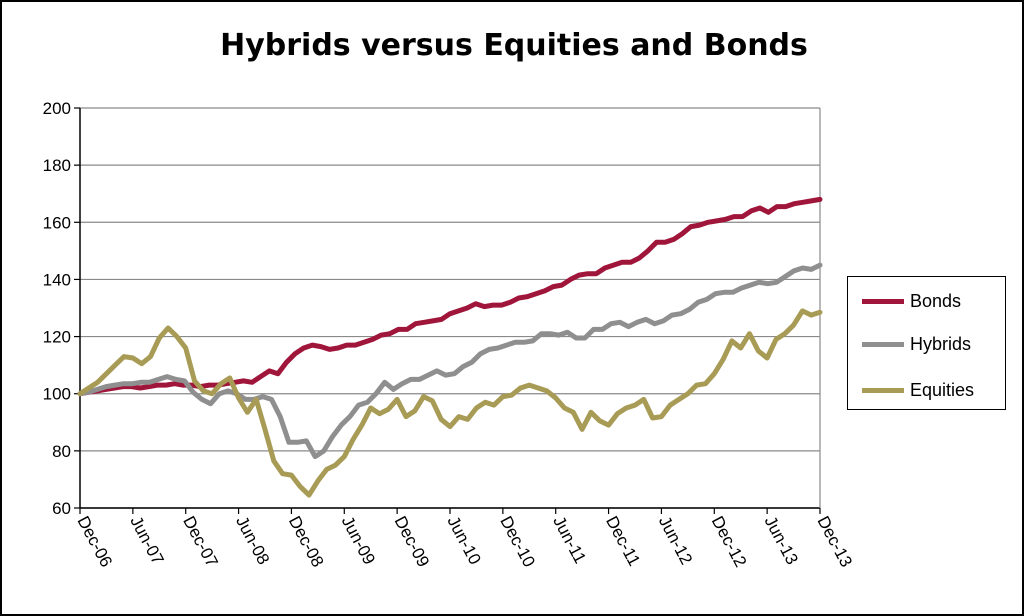 This screenshot has width=1024, height=616. Describe the element at coordinates (463, 540) in the screenshot. I see `x-tick-label: Jun-10` at that location.